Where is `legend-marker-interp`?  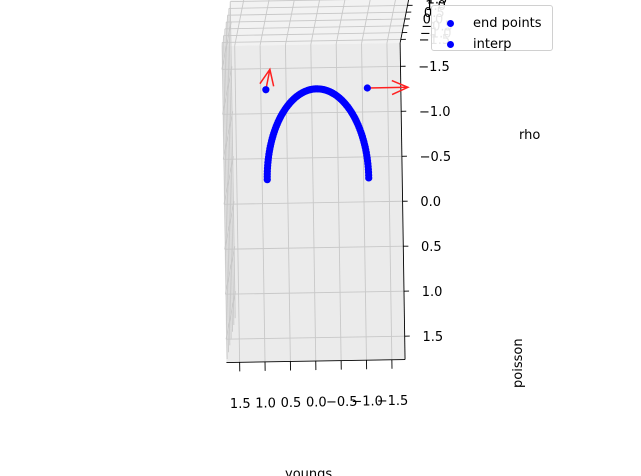
legend-marker-interp is located at coordinates (450, 44).